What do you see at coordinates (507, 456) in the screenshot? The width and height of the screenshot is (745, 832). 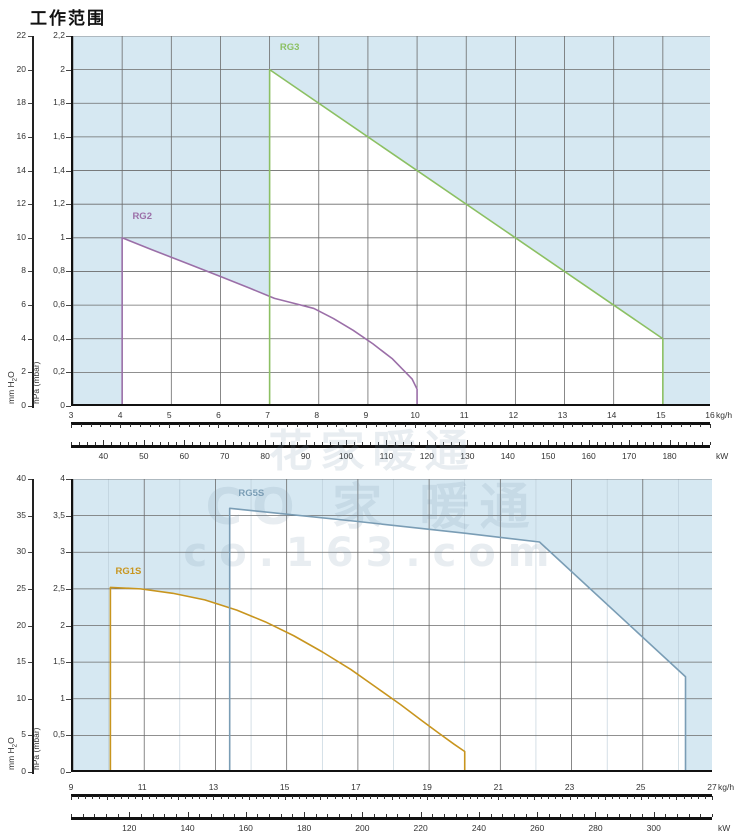 I see `chart-1-kw-tick-label: 140` at bounding box center [507, 456].